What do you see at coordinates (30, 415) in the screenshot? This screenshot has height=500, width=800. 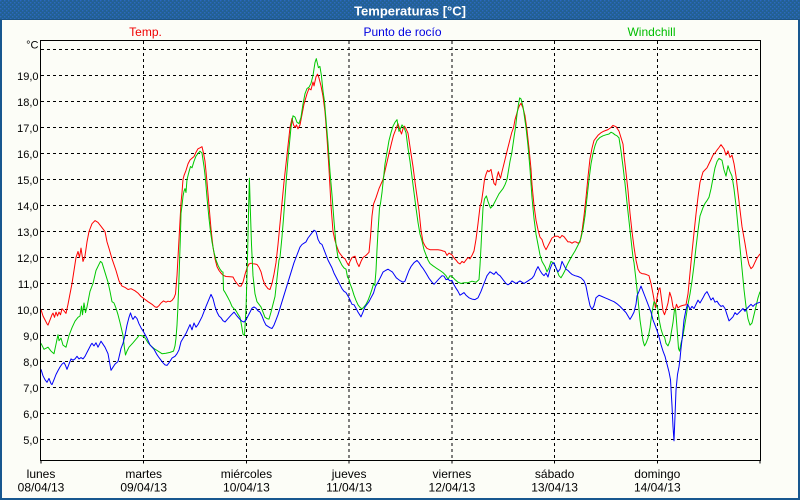 I see `svg-text: 6,0` at bounding box center [30, 415].